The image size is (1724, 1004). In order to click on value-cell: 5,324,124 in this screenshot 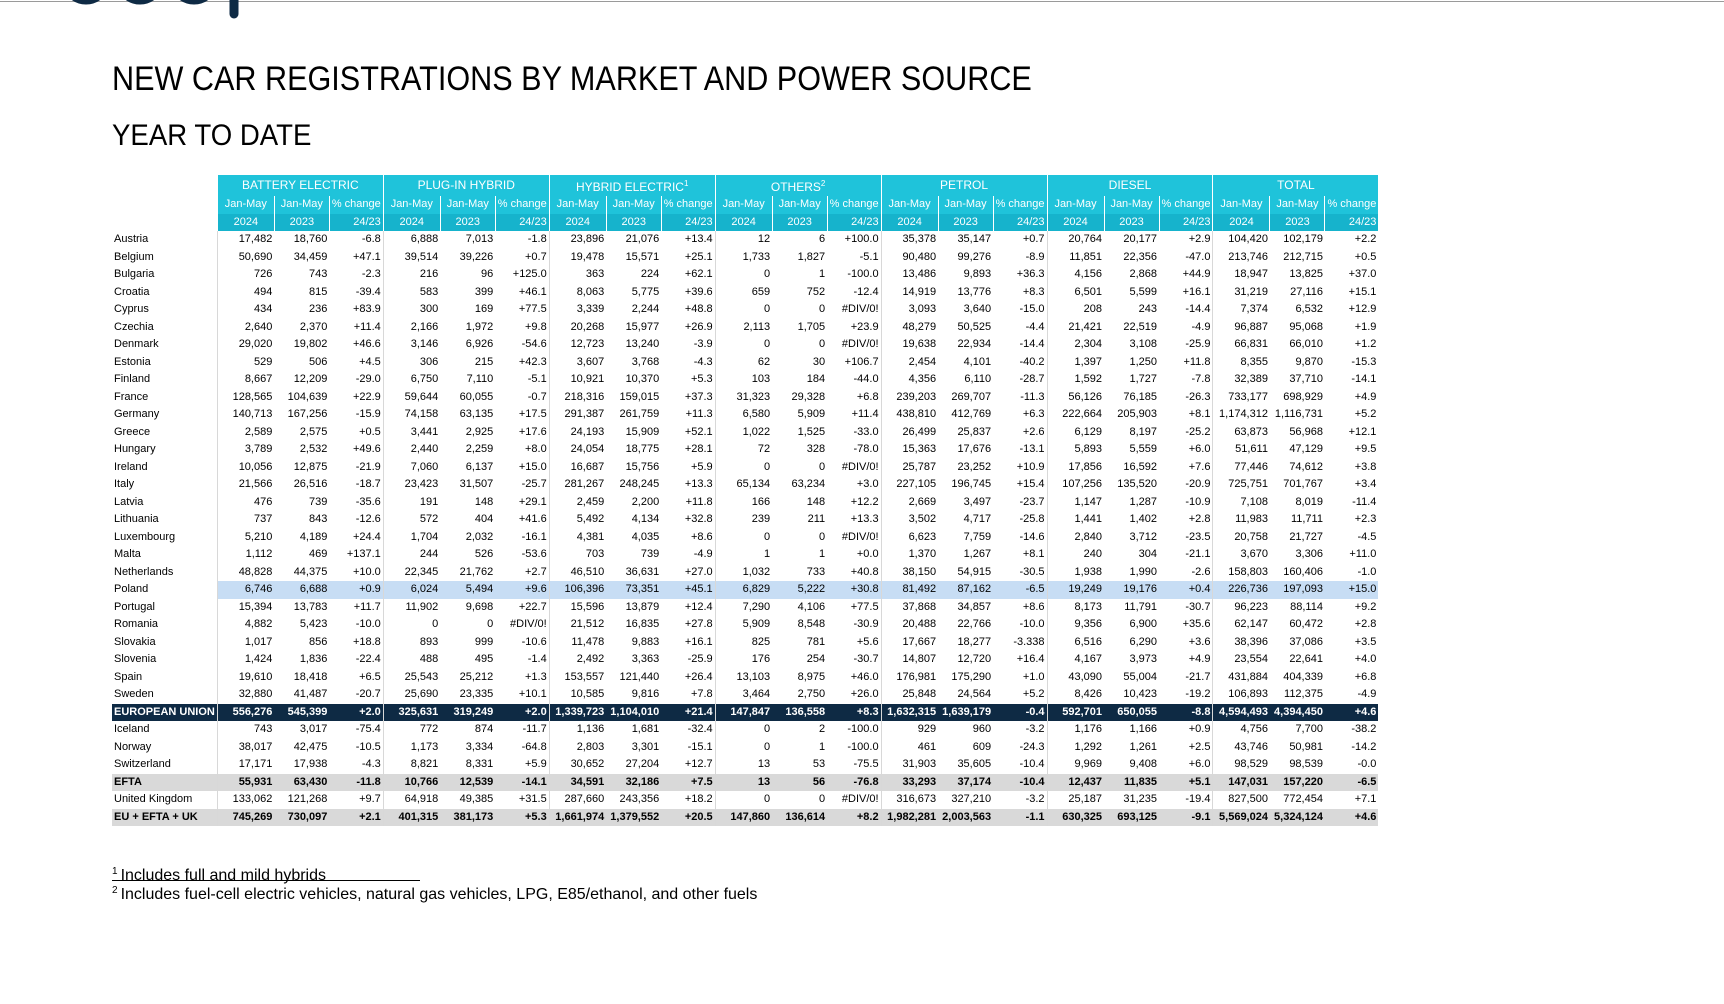, I will do `click(1297, 817)`.